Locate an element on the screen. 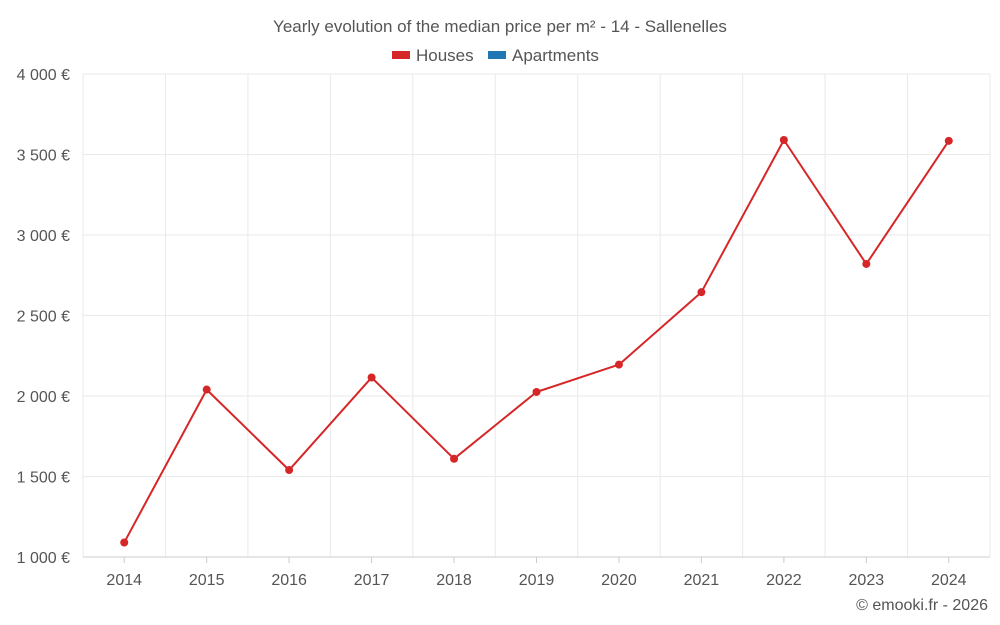 The width and height of the screenshot is (1000, 625). x-tick-label: 2018 is located at coordinates (454, 580).